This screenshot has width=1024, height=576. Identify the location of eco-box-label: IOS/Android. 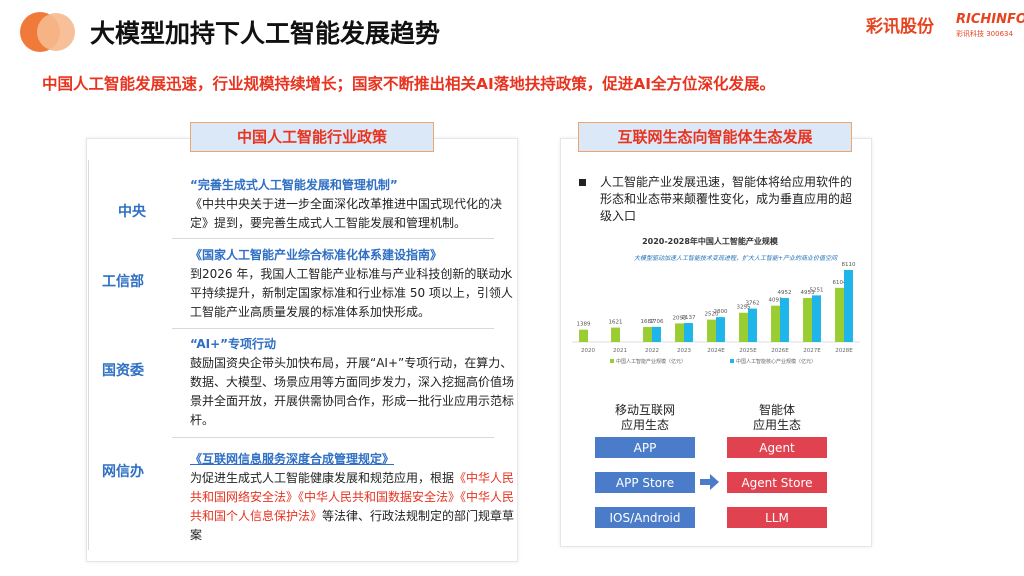
(644, 518).